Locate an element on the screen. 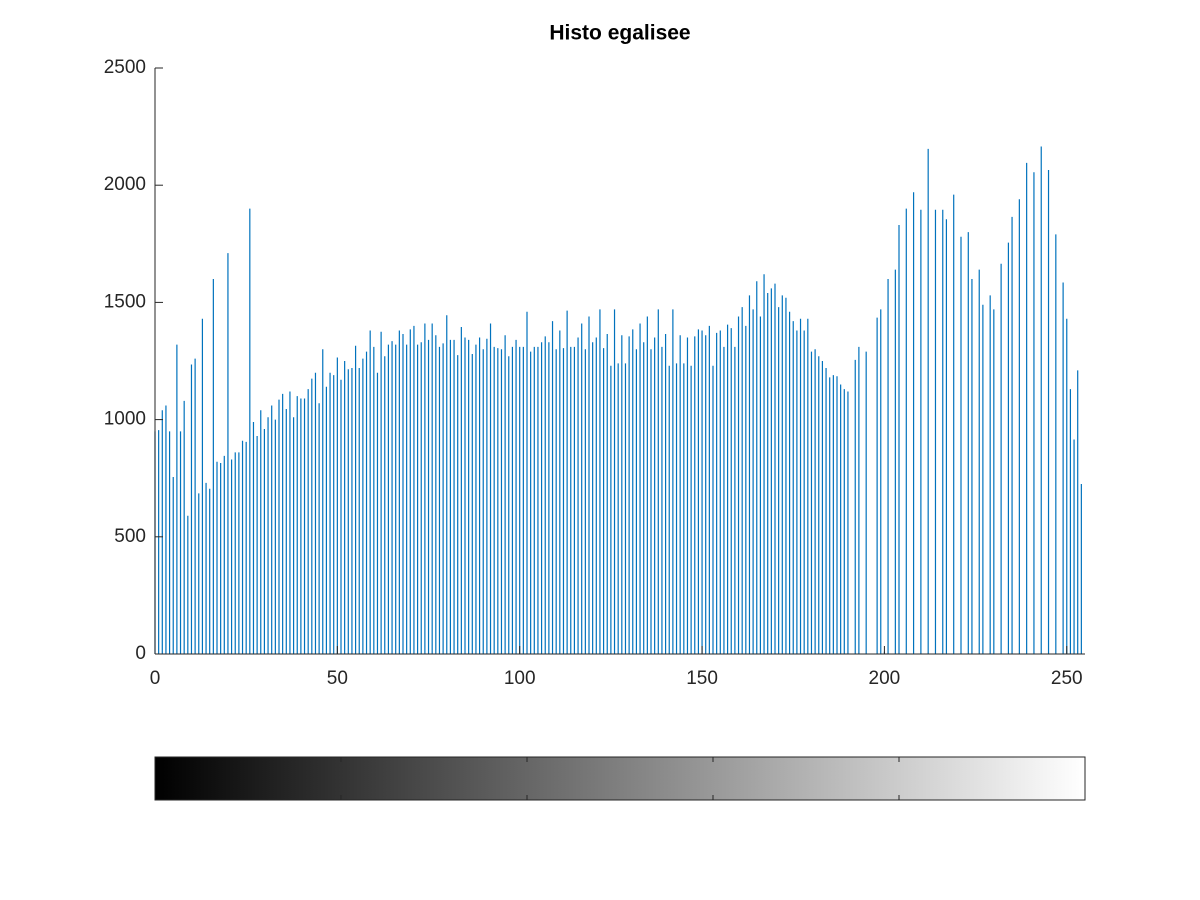 The image size is (1200, 900). x-tick-label: 100 is located at coordinates (520, 678).